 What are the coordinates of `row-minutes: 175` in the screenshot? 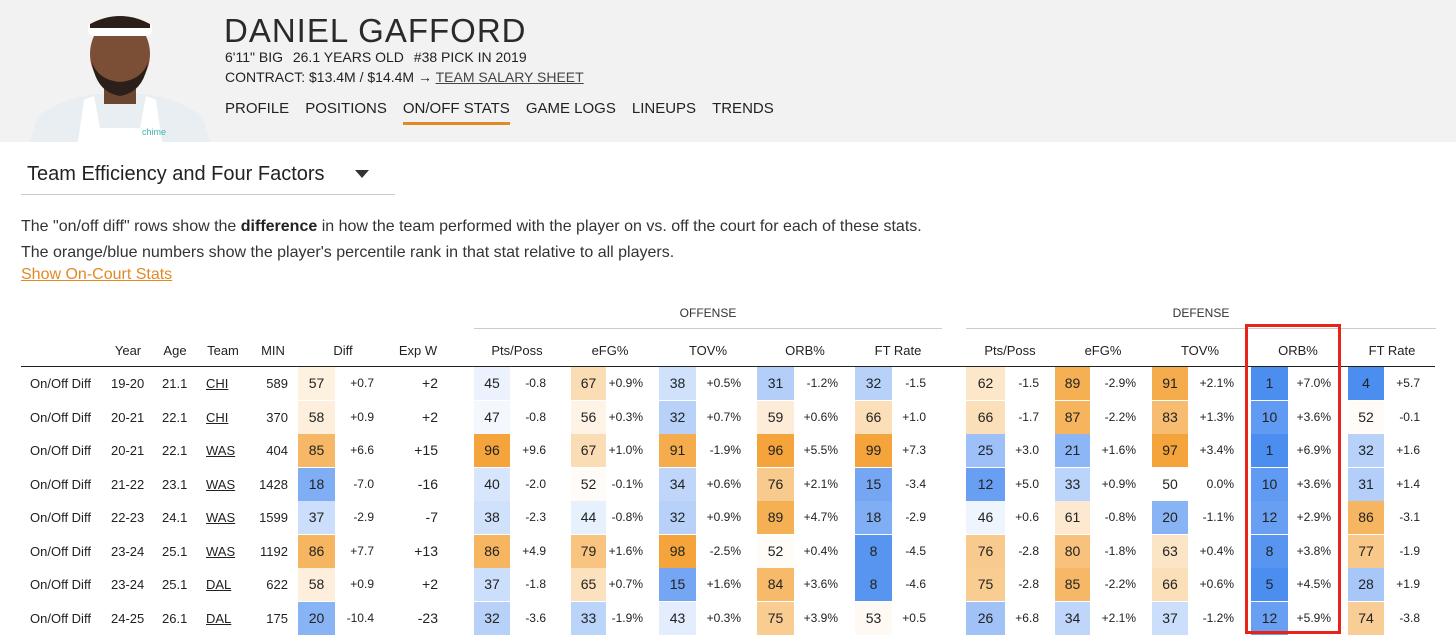 It's located at (277, 618).